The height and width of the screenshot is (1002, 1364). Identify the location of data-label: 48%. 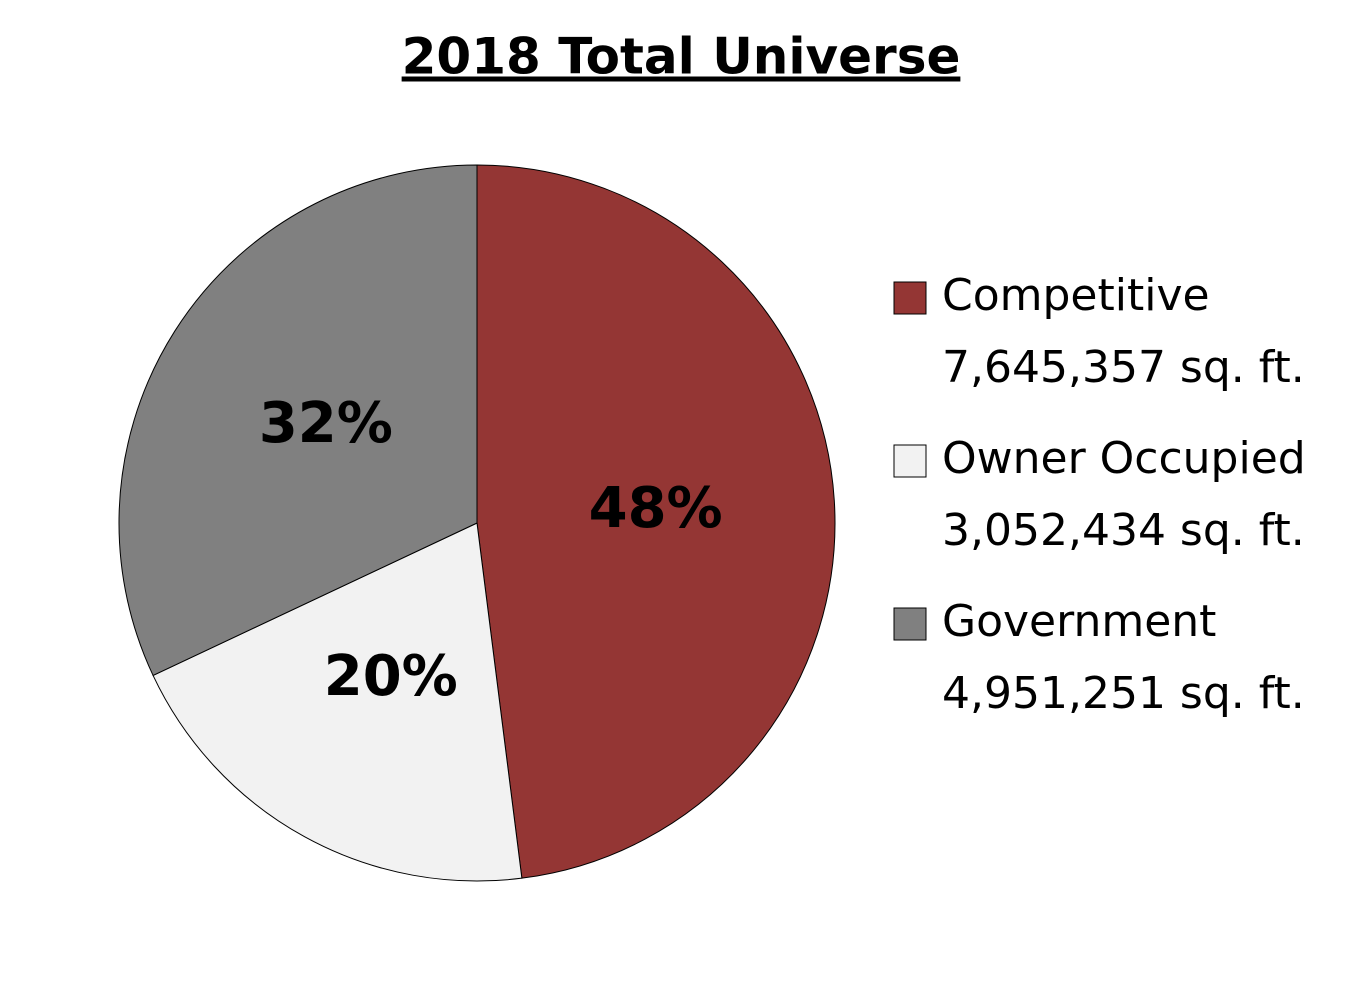
(656, 508).